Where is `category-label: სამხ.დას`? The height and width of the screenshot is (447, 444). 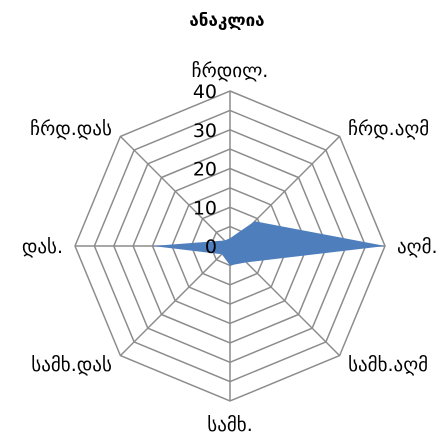
category-label: სამხ.დას is located at coordinates (71, 365).